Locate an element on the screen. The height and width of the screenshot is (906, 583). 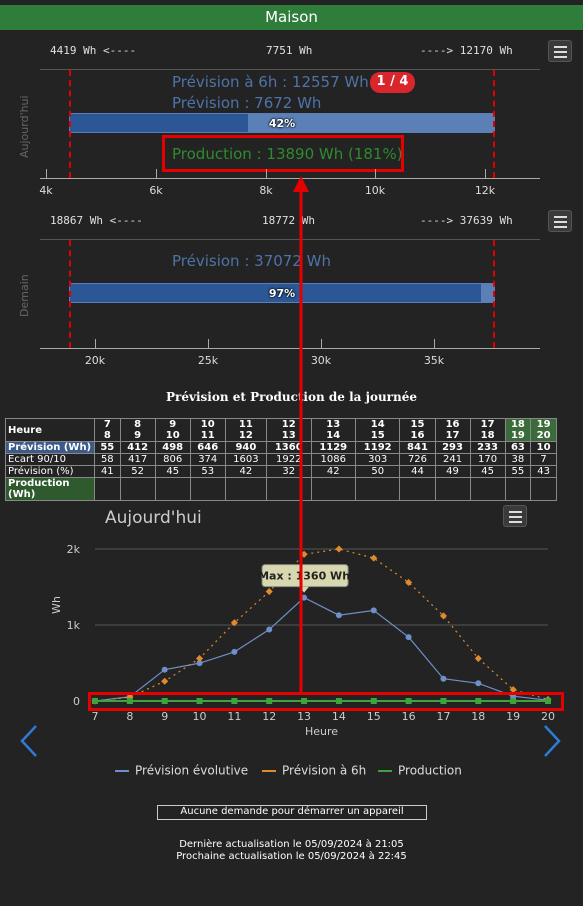
tomorrow-range-max: ----> 37639 Wh is located at coordinates (466, 220).